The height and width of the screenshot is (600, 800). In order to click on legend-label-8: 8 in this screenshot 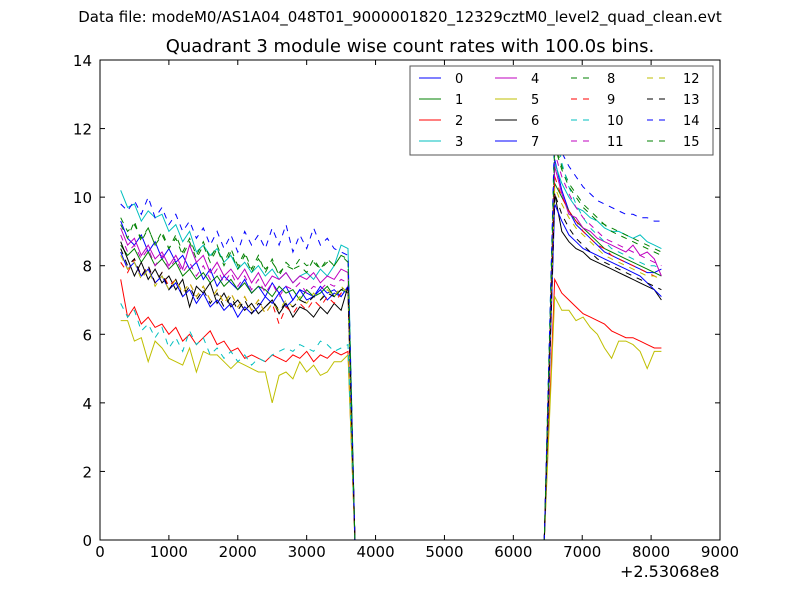, I will do `click(611, 79)`.